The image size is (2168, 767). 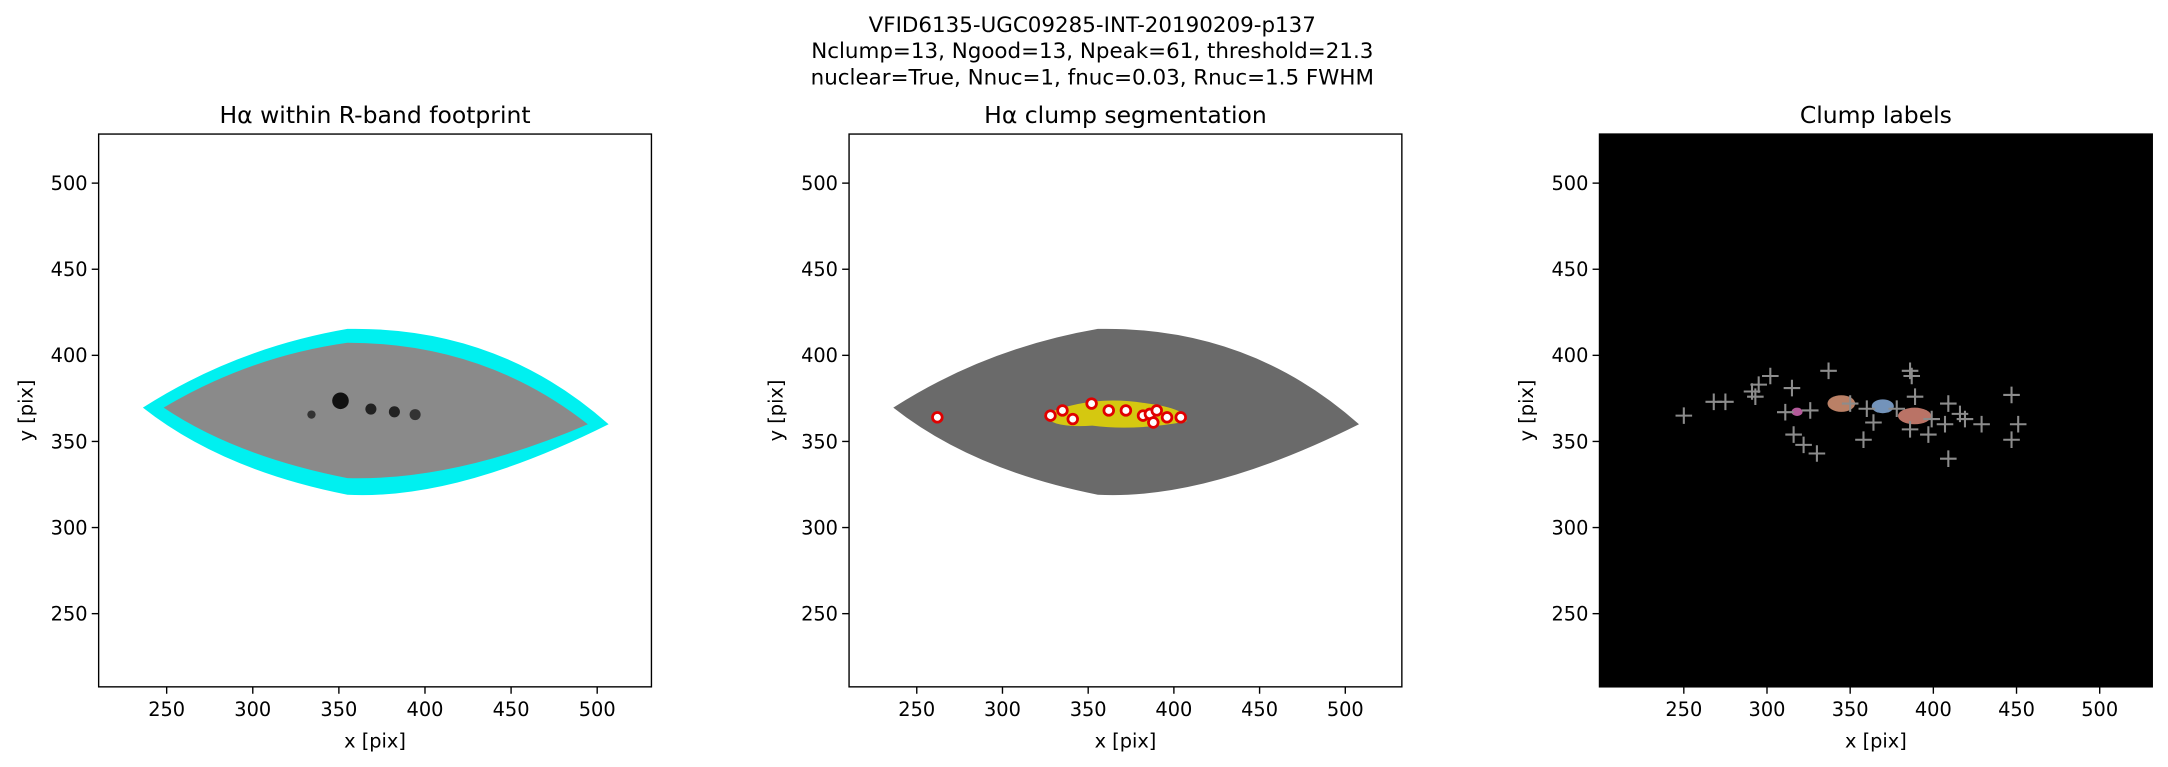 What do you see at coordinates (1125, 115) in the screenshot?
I see `panel-title: Hα clump segmentation` at bounding box center [1125, 115].